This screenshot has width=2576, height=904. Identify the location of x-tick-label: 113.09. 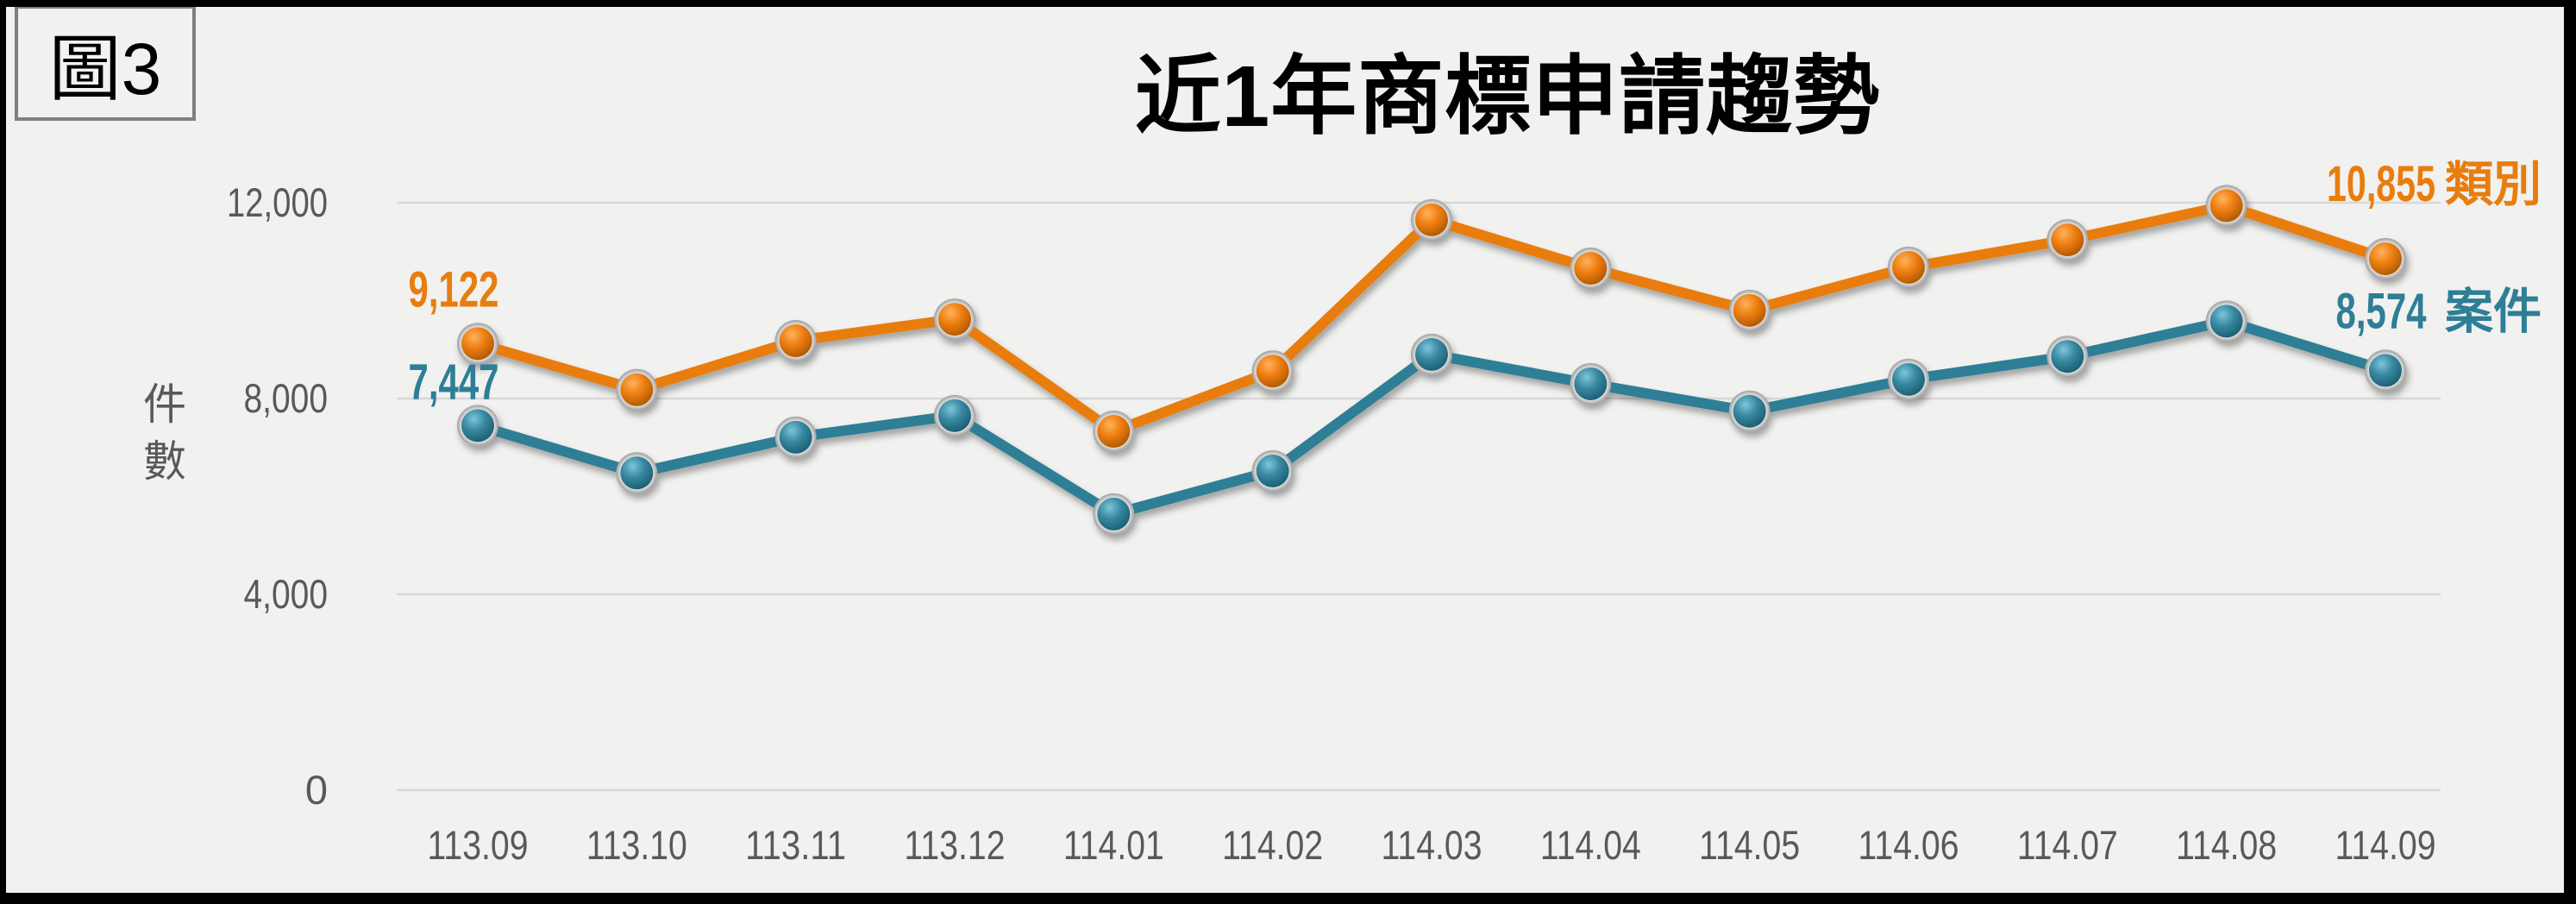
(478, 845).